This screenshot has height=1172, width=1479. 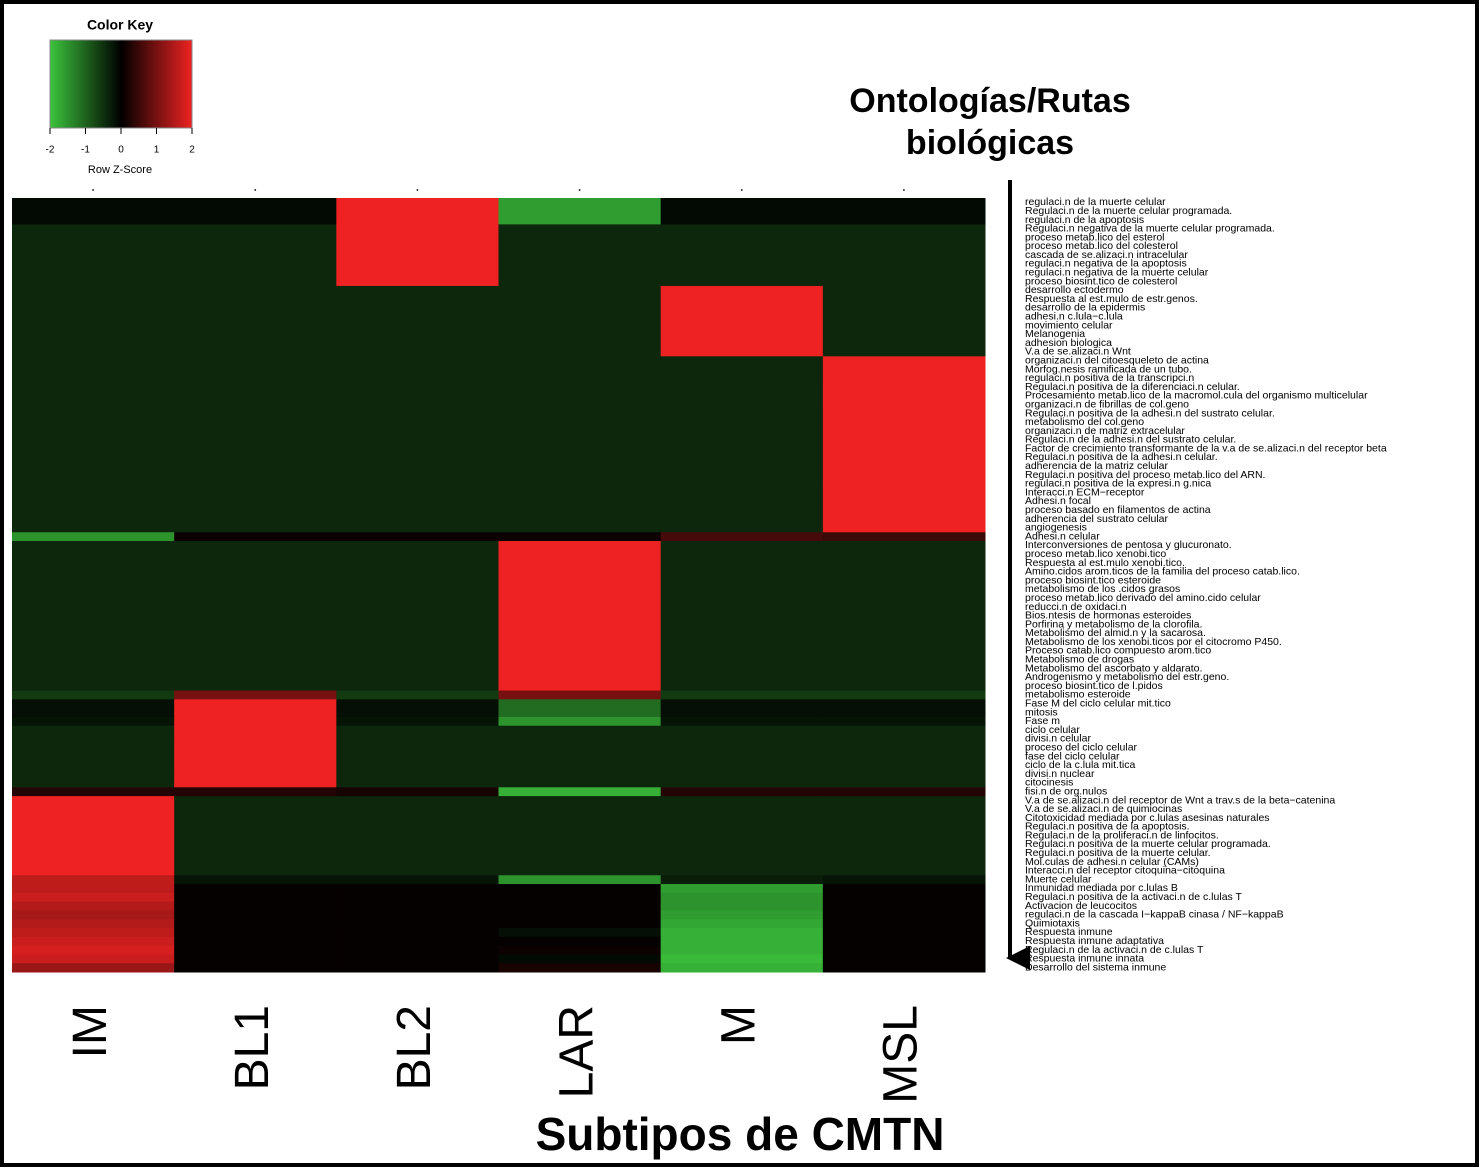 I want to click on row-label: divisi.n celular, so click(x=1058, y=739).